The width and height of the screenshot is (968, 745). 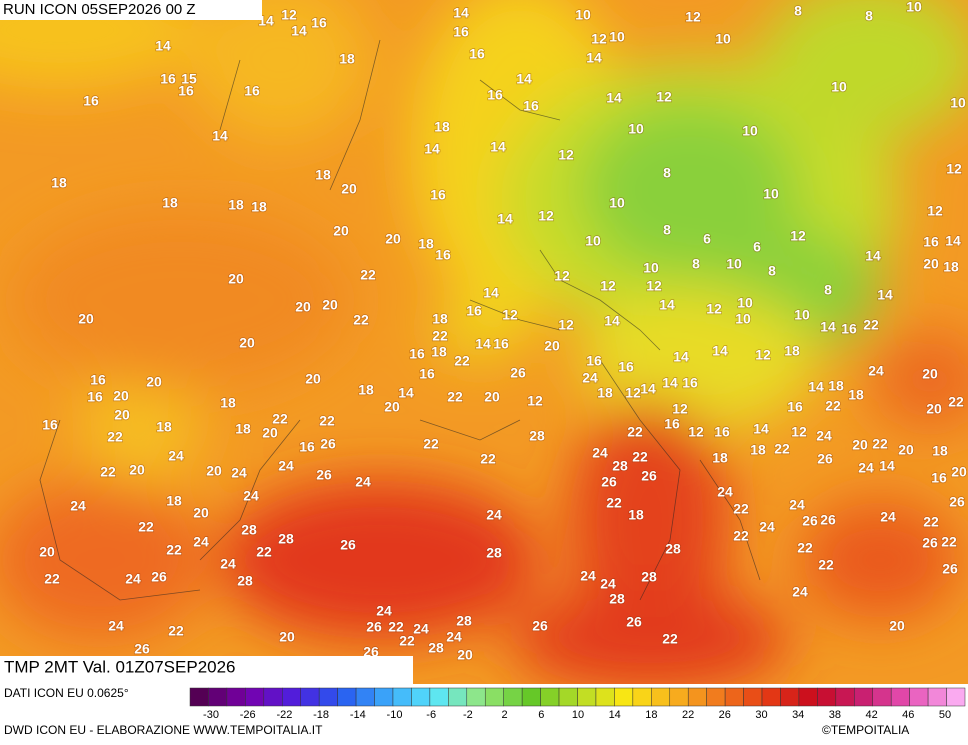 I want to click on colorbar-tick-label: -2, so click(x=468, y=715).